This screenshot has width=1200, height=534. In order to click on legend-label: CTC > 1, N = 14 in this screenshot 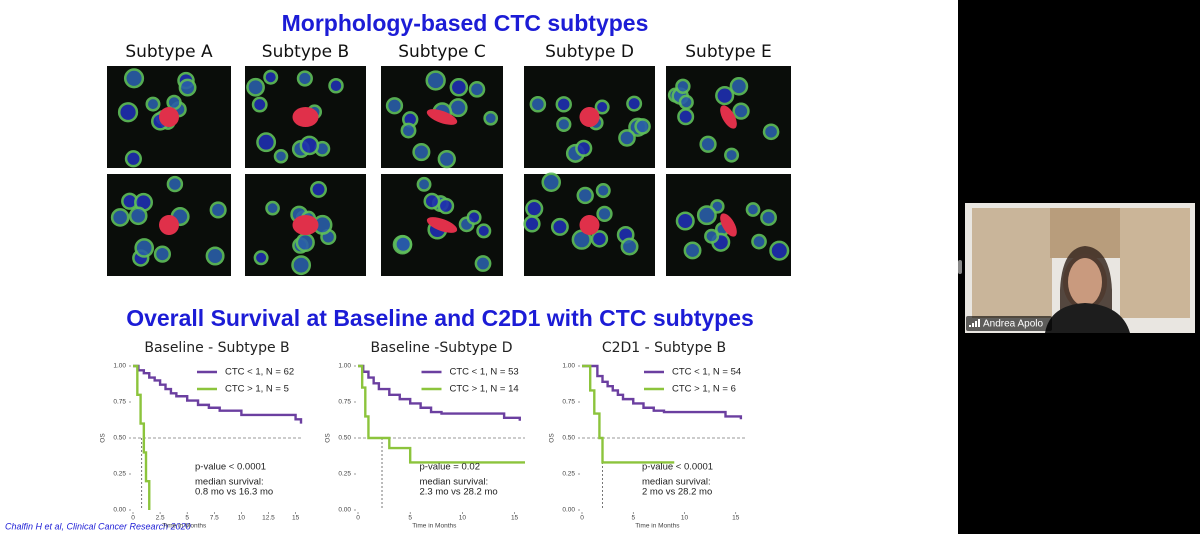, I will do `click(484, 389)`.